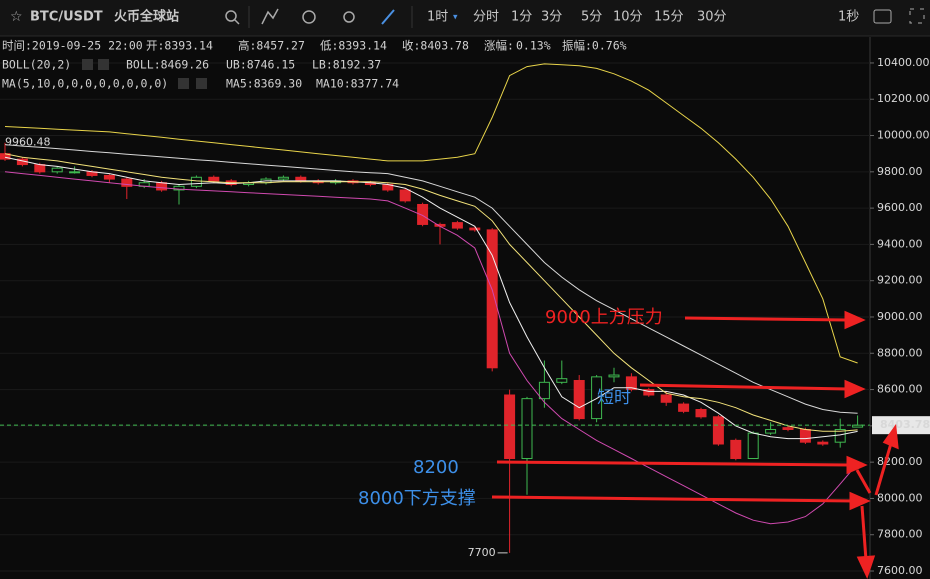 This screenshot has width=930, height=579. What do you see at coordinates (486, 17) in the screenshot?
I see `interval-button: 分时` at bounding box center [486, 17].